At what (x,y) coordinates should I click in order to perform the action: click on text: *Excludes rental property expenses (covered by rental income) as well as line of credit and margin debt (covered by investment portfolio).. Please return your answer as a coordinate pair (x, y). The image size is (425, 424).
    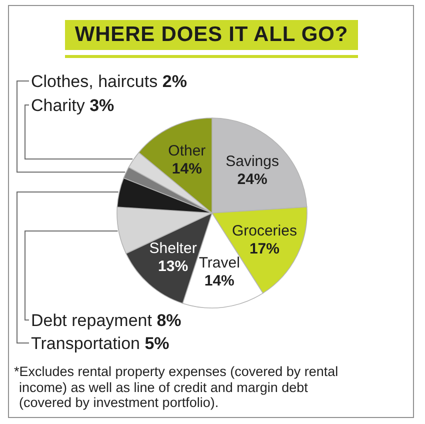
    Looking at the image, I should click on (177, 387).